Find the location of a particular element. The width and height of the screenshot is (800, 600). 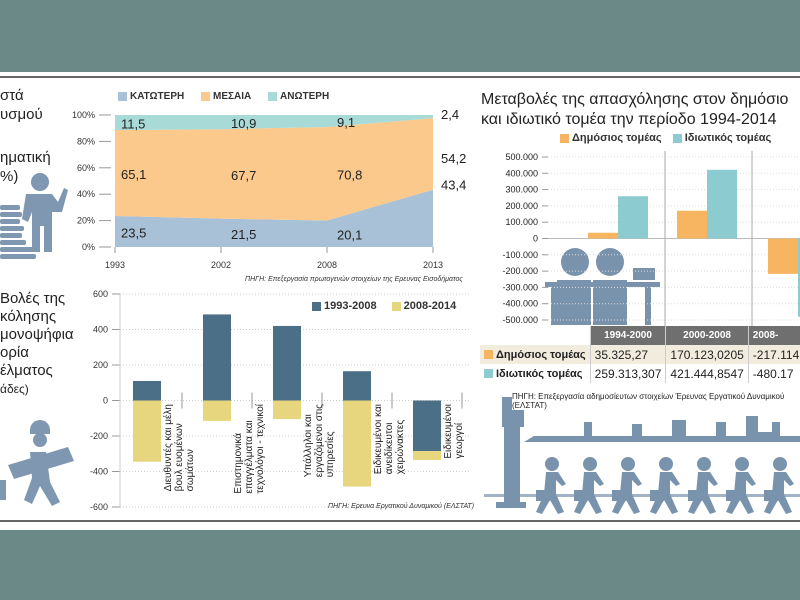

y-tick-label: 200 is located at coordinates (100, 365).